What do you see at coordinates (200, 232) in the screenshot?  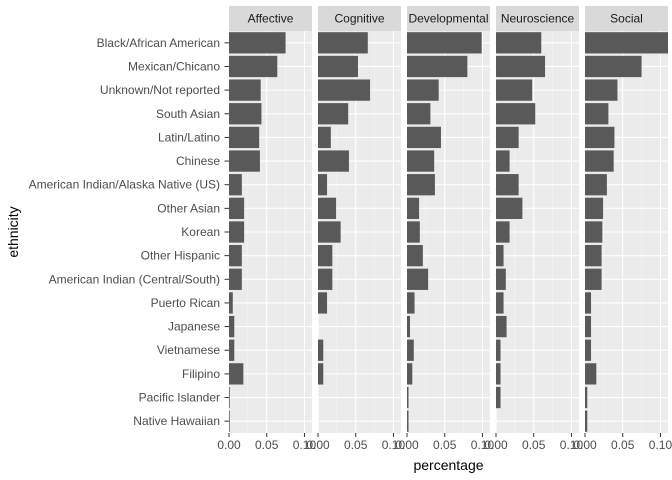 I see `y-tick-label-korean: Korean` at bounding box center [200, 232].